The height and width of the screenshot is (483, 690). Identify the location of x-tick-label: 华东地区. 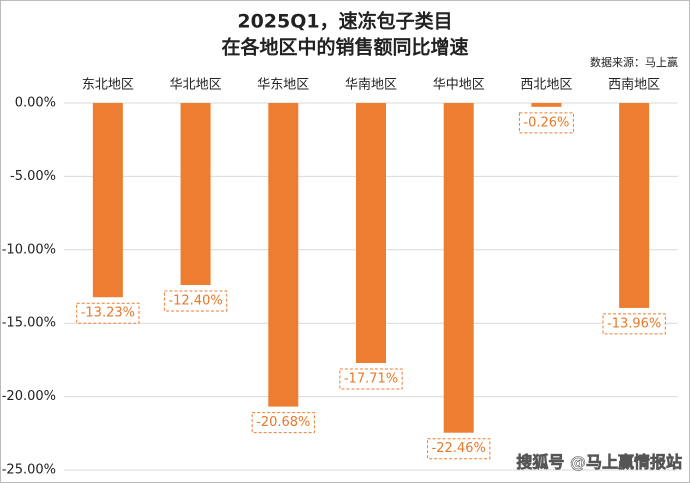
(283, 85).